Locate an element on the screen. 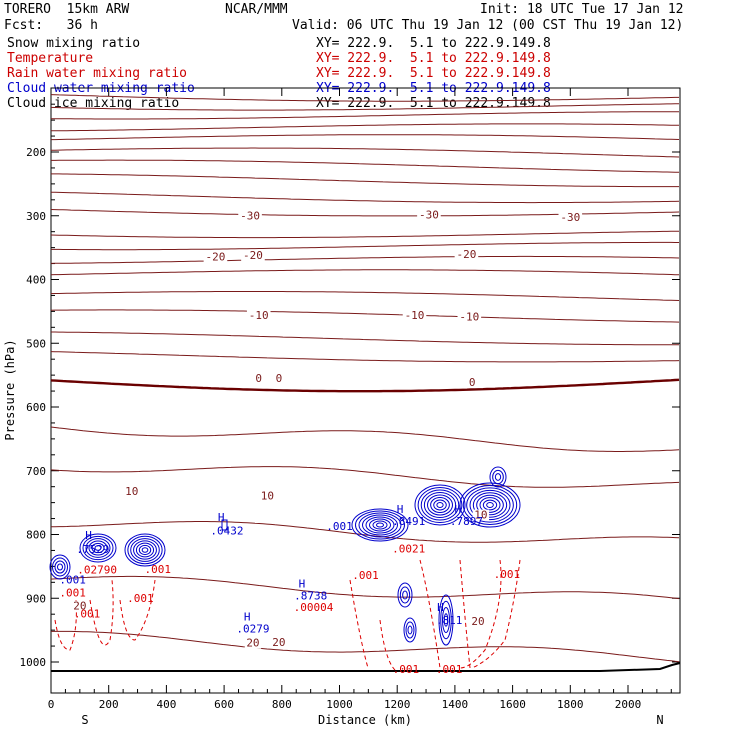 The height and width of the screenshot is (740, 740). isotherm-label: 10 is located at coordinates (480, 515).